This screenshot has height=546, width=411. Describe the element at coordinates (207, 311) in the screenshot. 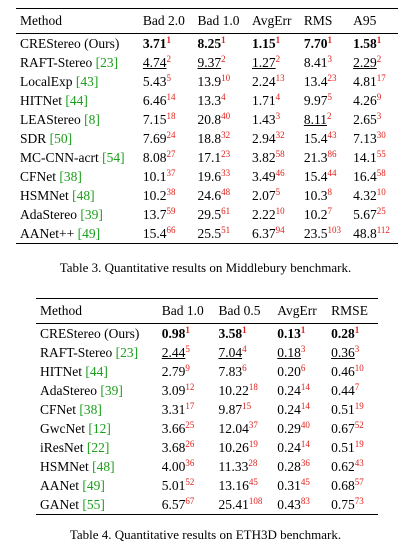

I see `header-row: Method Bad 1.0 Bad 0.5 AvgErr RMSE` at that location.